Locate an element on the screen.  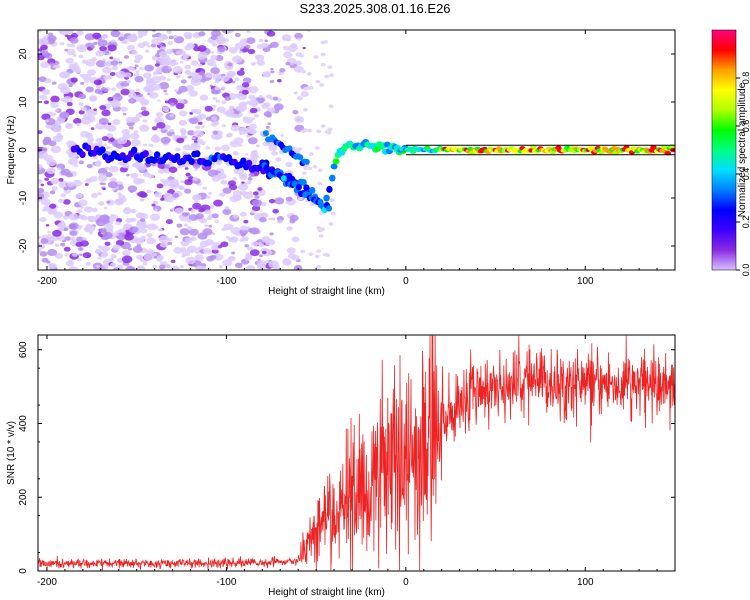
colorbar-tick-label: 0.2 is located at coordinates (745, 222).